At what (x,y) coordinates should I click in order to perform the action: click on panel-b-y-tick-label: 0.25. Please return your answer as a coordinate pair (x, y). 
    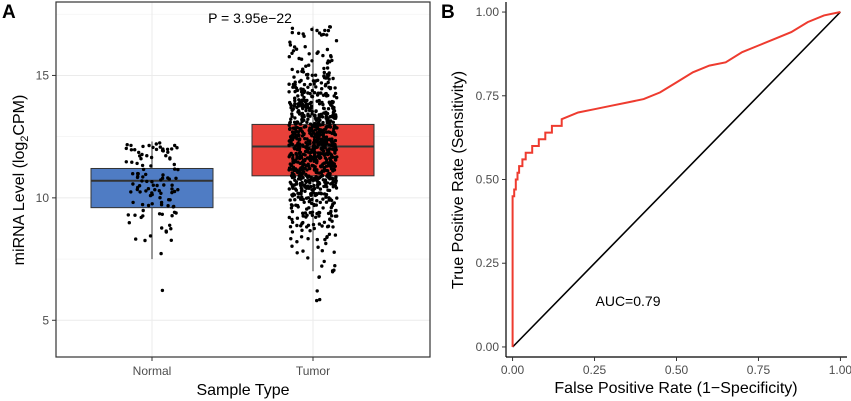
    Looking at the image, I should click on (488, 263).